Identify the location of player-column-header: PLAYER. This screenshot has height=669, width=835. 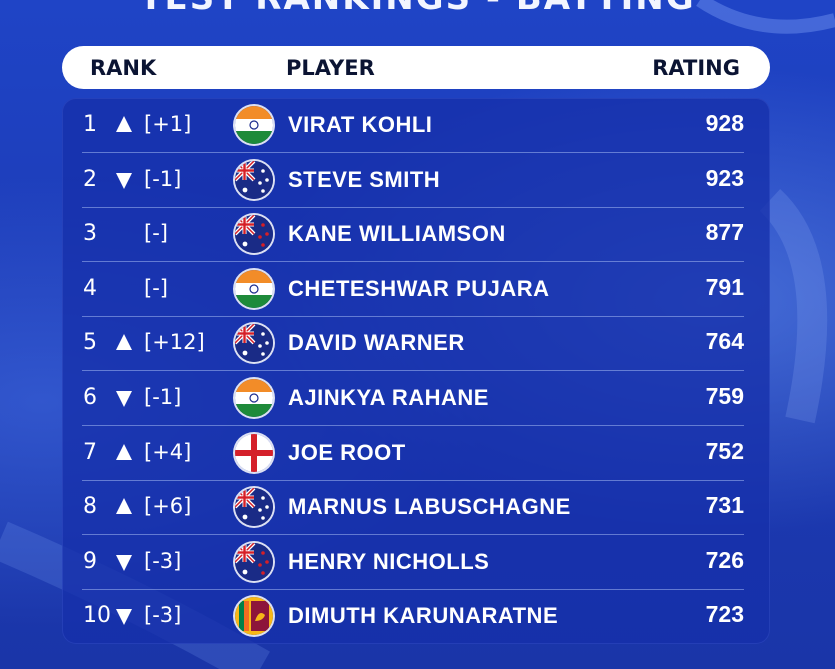
(330, 68).